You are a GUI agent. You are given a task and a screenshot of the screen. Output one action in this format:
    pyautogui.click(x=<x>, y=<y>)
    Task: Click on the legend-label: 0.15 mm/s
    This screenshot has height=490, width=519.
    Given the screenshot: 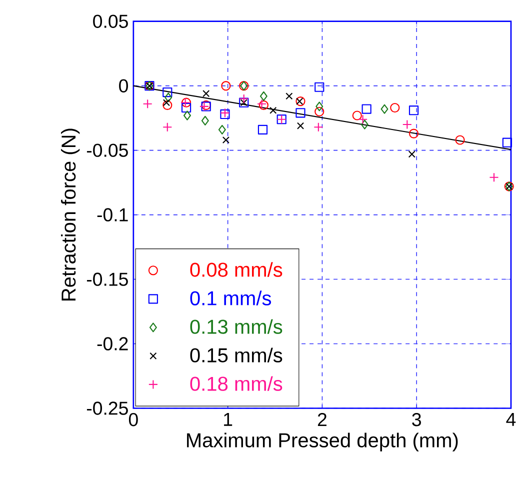 What is the action you would take?
    pyautogui.click(x=236, y=355)
    